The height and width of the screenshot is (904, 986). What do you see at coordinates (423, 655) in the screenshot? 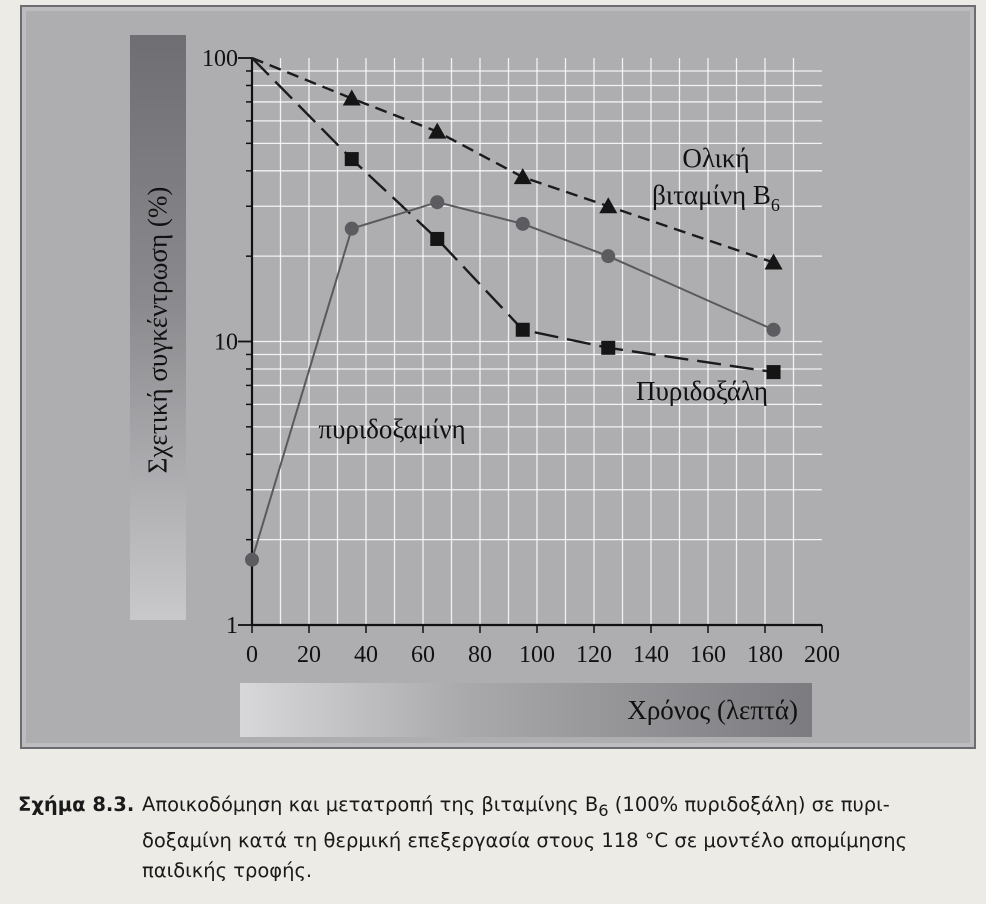
I see `x-tick-label: 60` at bounding box center [423, 655].